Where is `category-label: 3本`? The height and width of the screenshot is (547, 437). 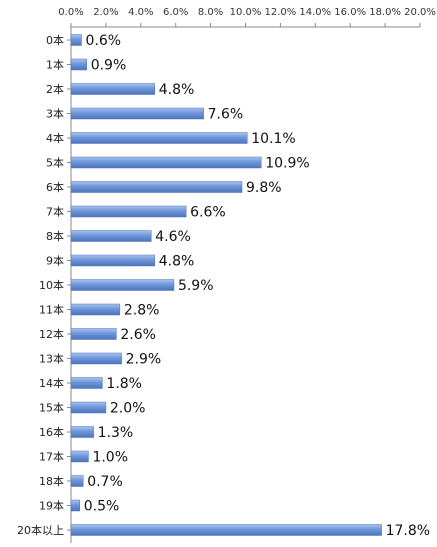 category-label: 3本 is located at coordinates (55, 114).